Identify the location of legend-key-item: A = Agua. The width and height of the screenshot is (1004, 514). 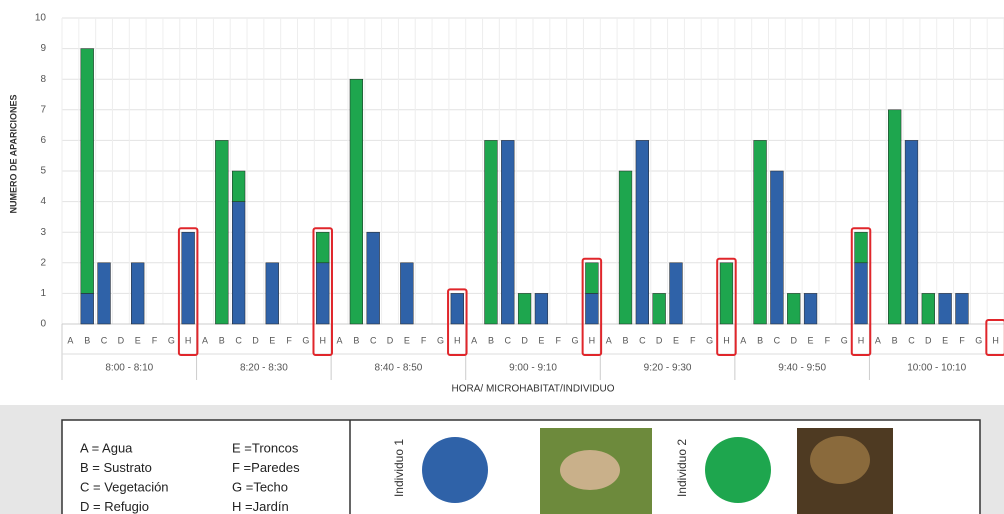
(106, 447).